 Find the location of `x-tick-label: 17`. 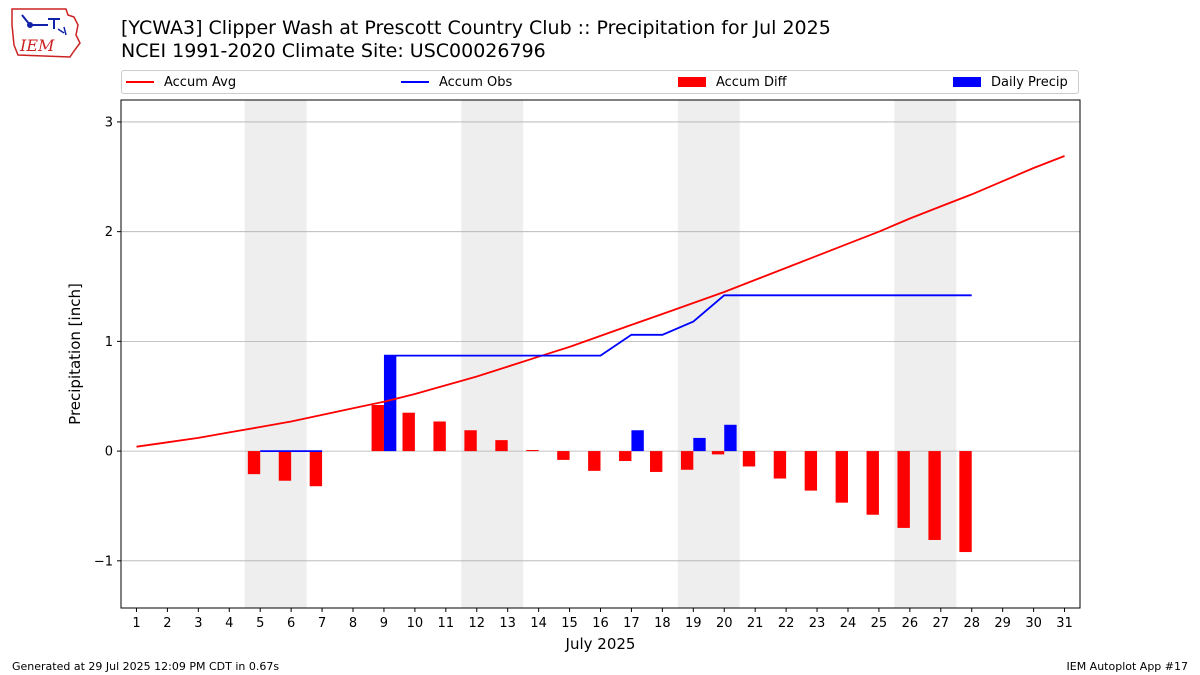

x-tick-label: 17 is located at coordinates (631, 623).